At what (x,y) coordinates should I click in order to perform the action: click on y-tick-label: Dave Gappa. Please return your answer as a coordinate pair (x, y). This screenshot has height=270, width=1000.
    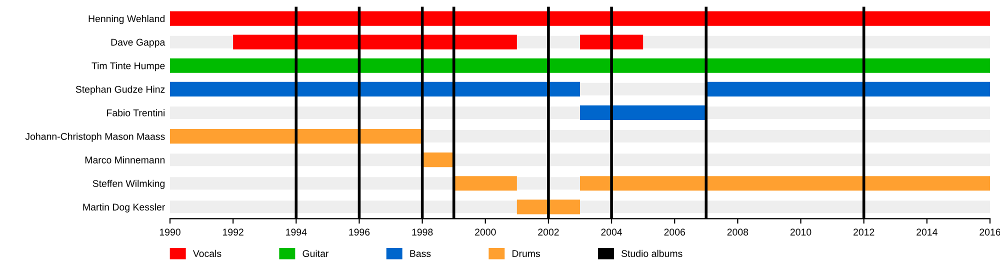
    Looking at the image, I should click on (138, 43).